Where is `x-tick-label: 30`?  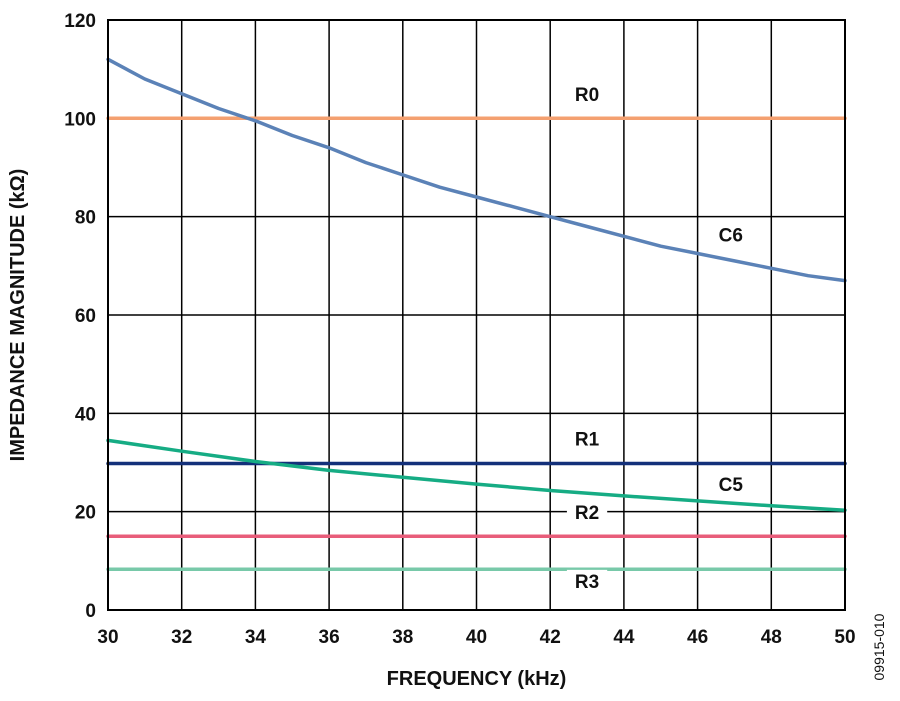 x-tick-label: 30 is located at coordinates (107, 637).